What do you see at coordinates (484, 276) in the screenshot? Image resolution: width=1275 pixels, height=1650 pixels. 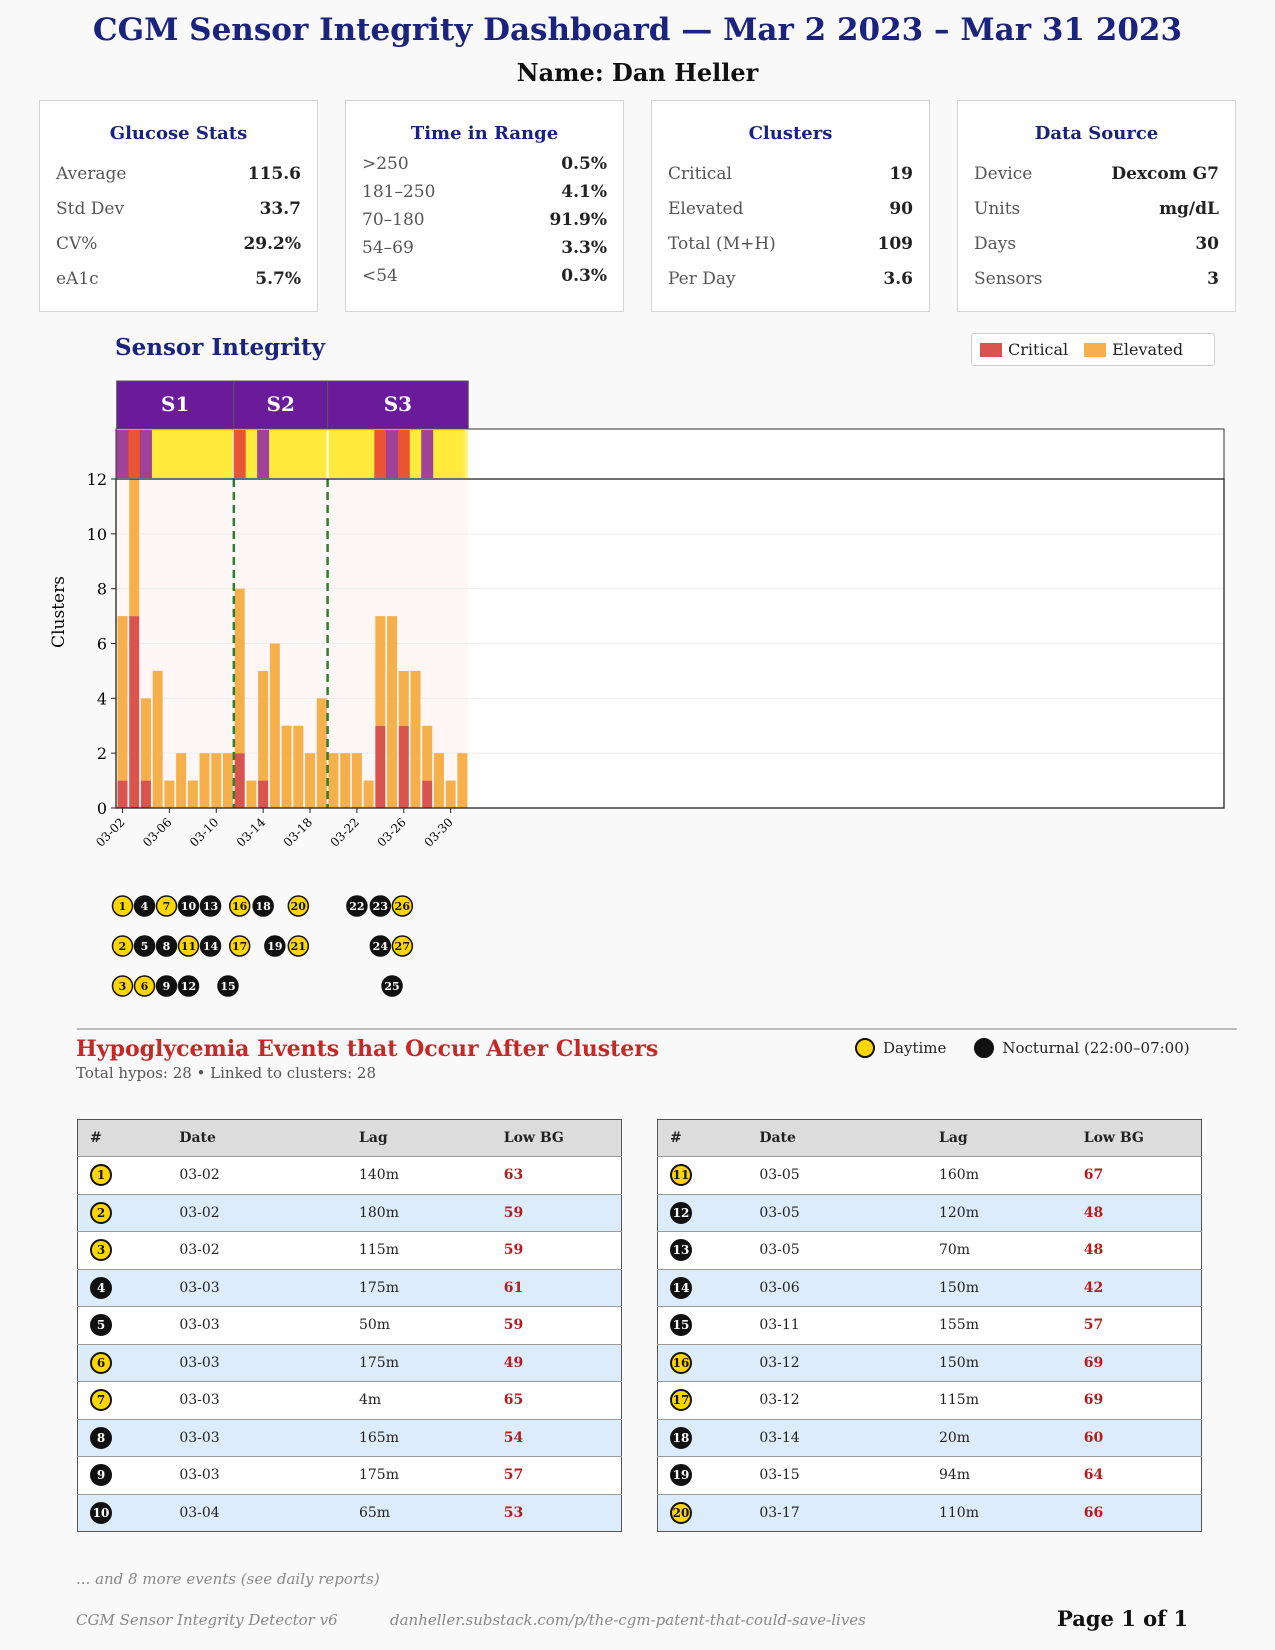 I see `stat-row: <54 0.3%` at bounding box center [484, 276].